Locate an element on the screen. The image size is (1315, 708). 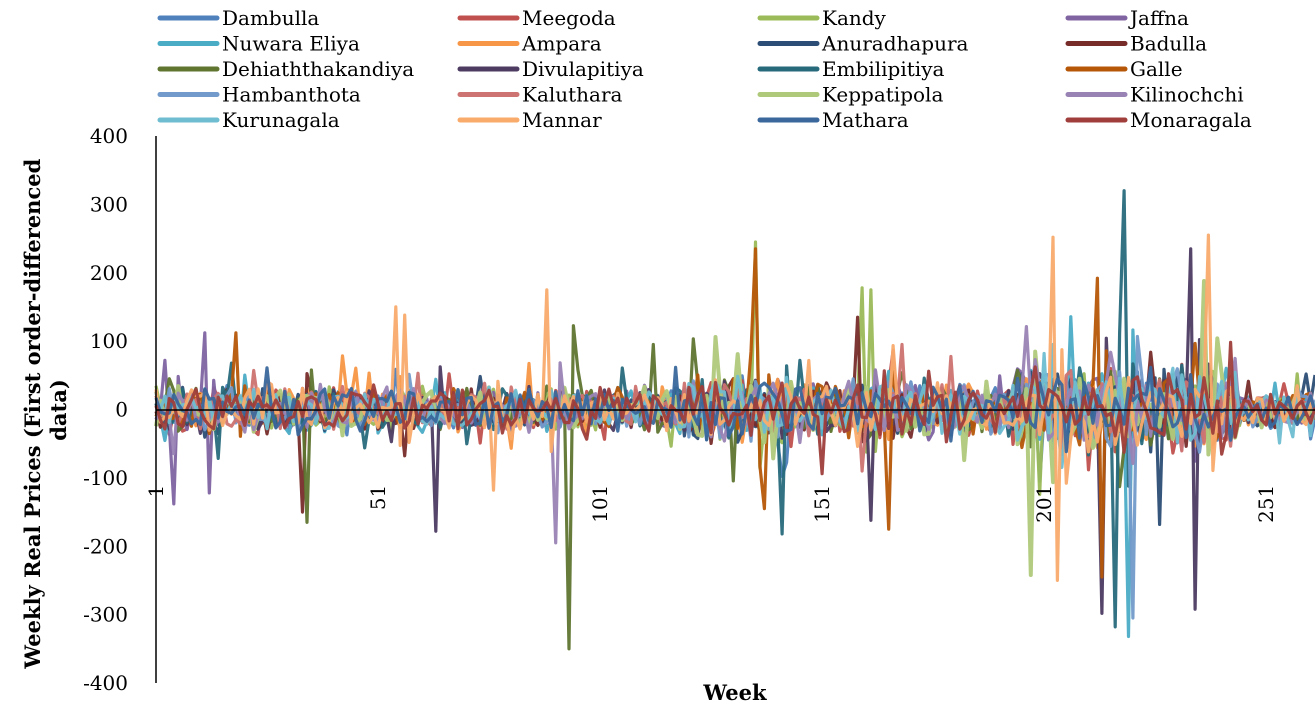
x-tick-label: 151 is located at coordinates (822, 504).